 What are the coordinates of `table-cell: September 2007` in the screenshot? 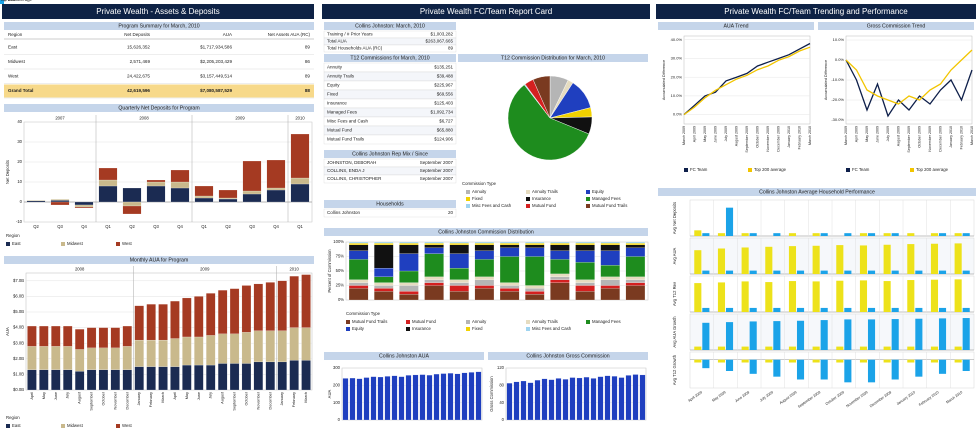 It's located at (437, 162).